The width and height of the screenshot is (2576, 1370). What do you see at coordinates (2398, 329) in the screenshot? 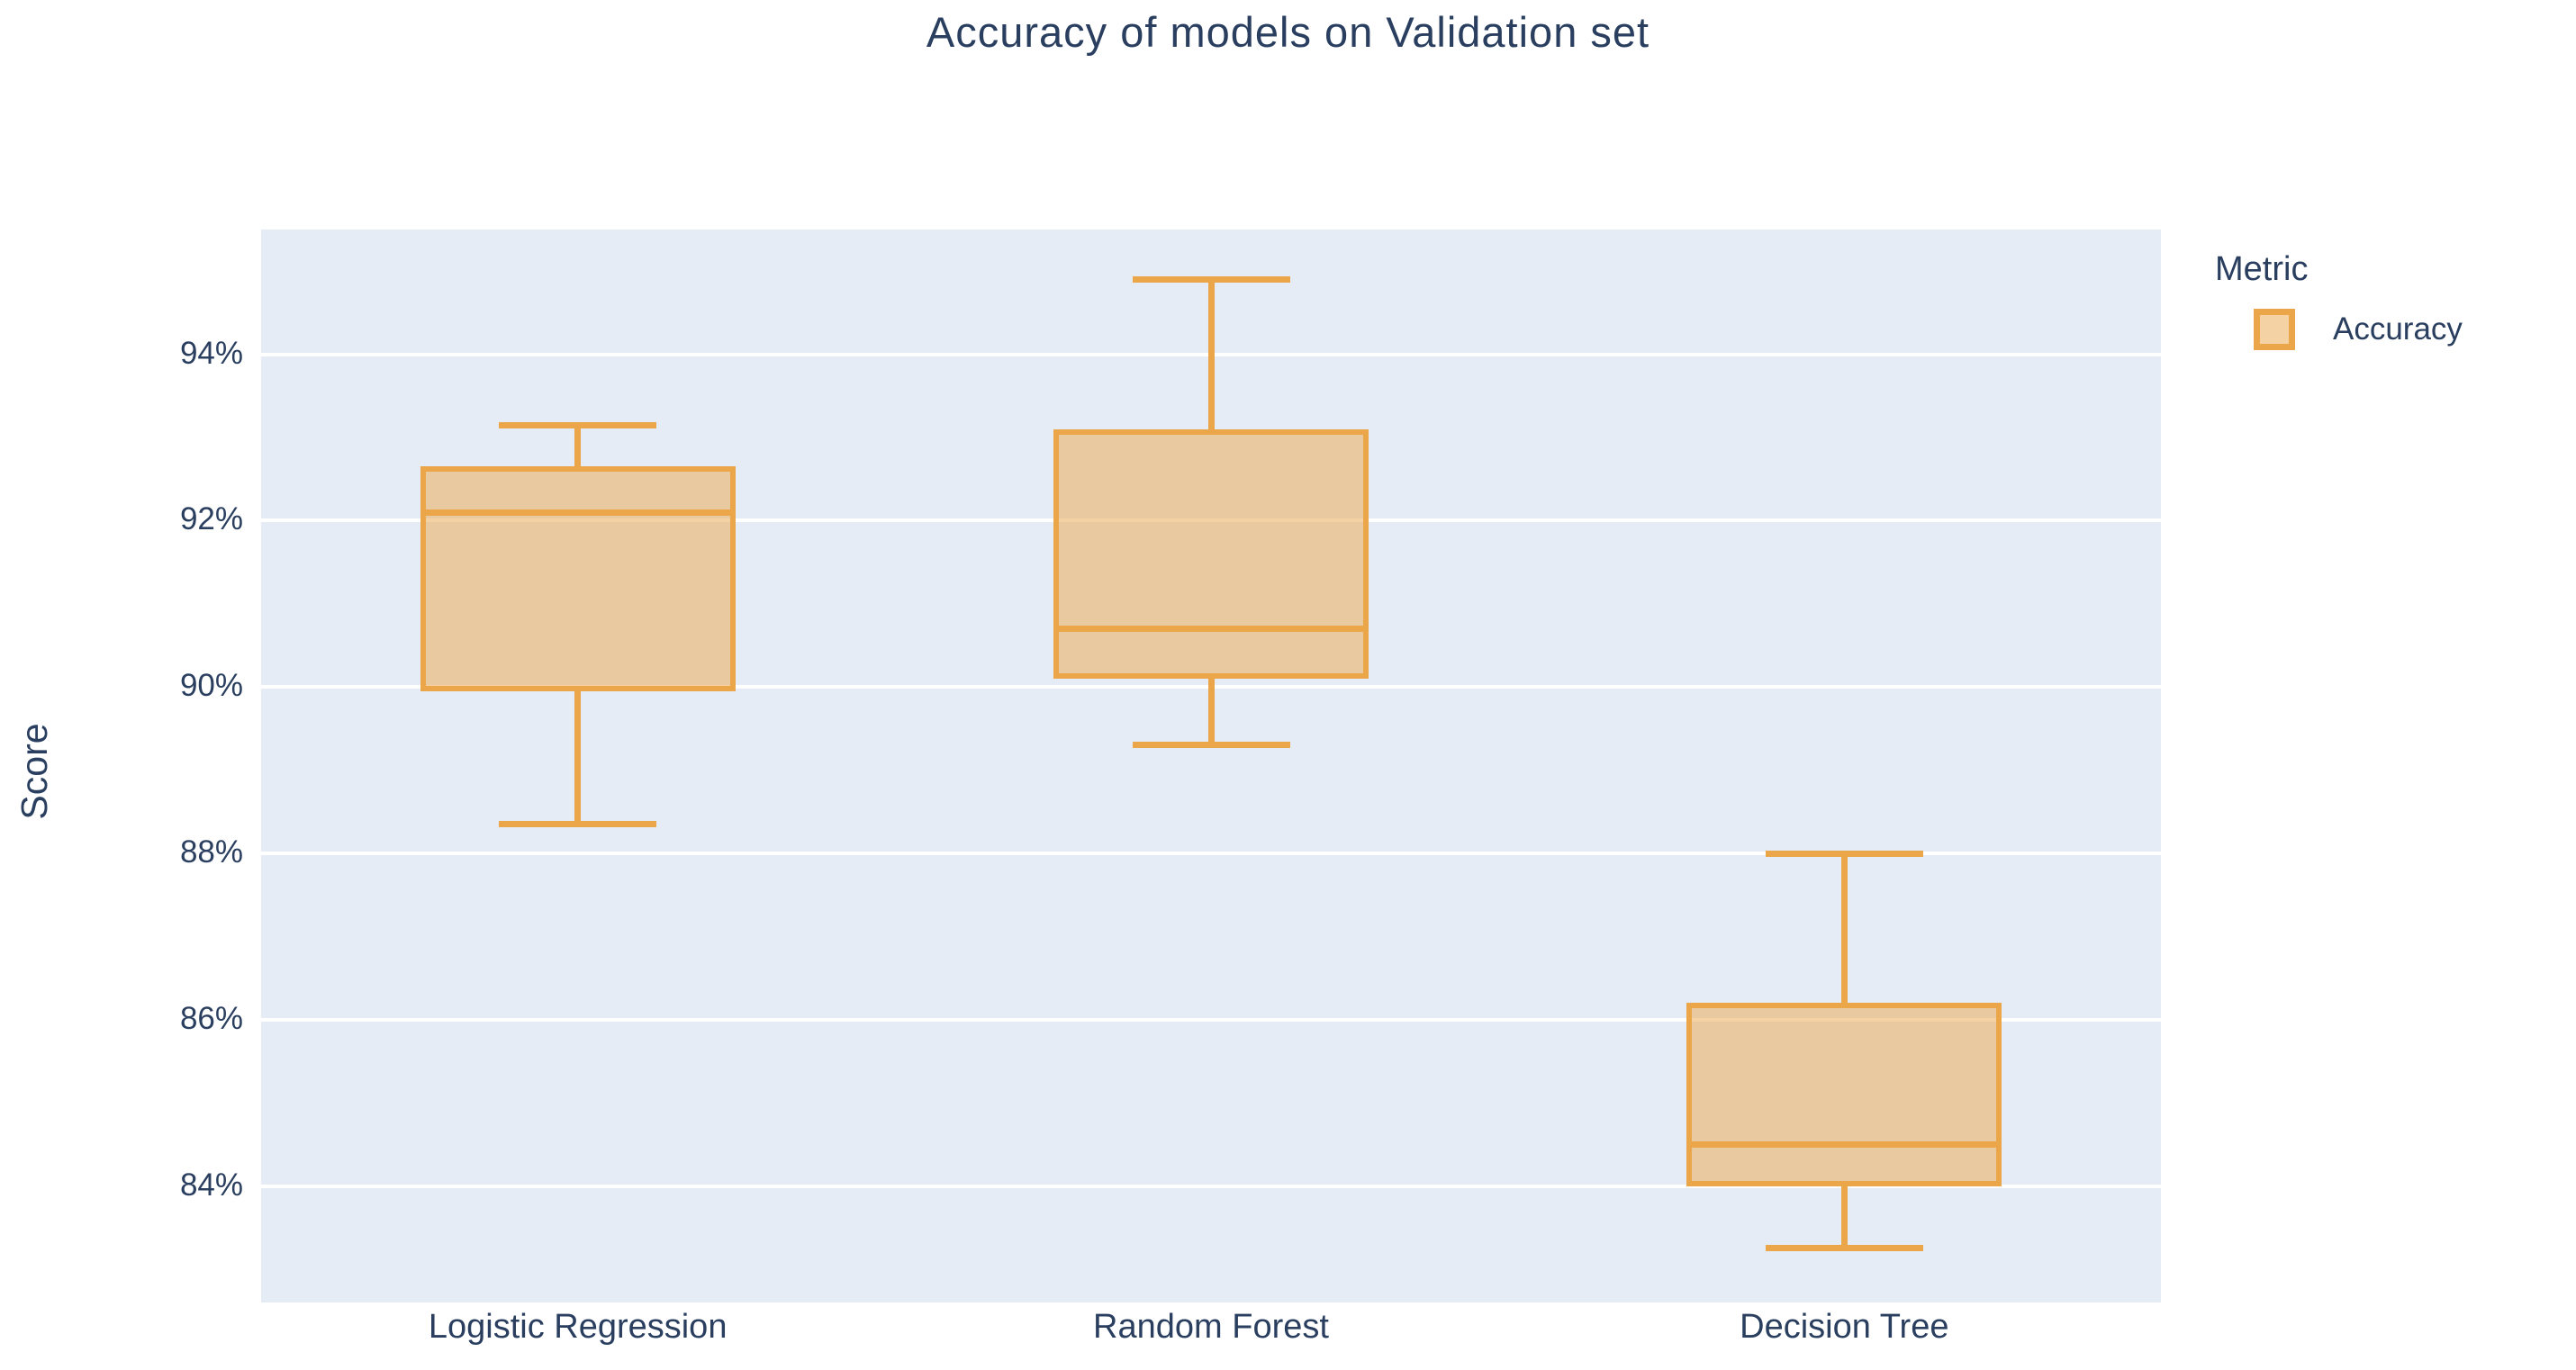
I see `legend-item-label: Accuracy` at bounding box center [2398, 329].